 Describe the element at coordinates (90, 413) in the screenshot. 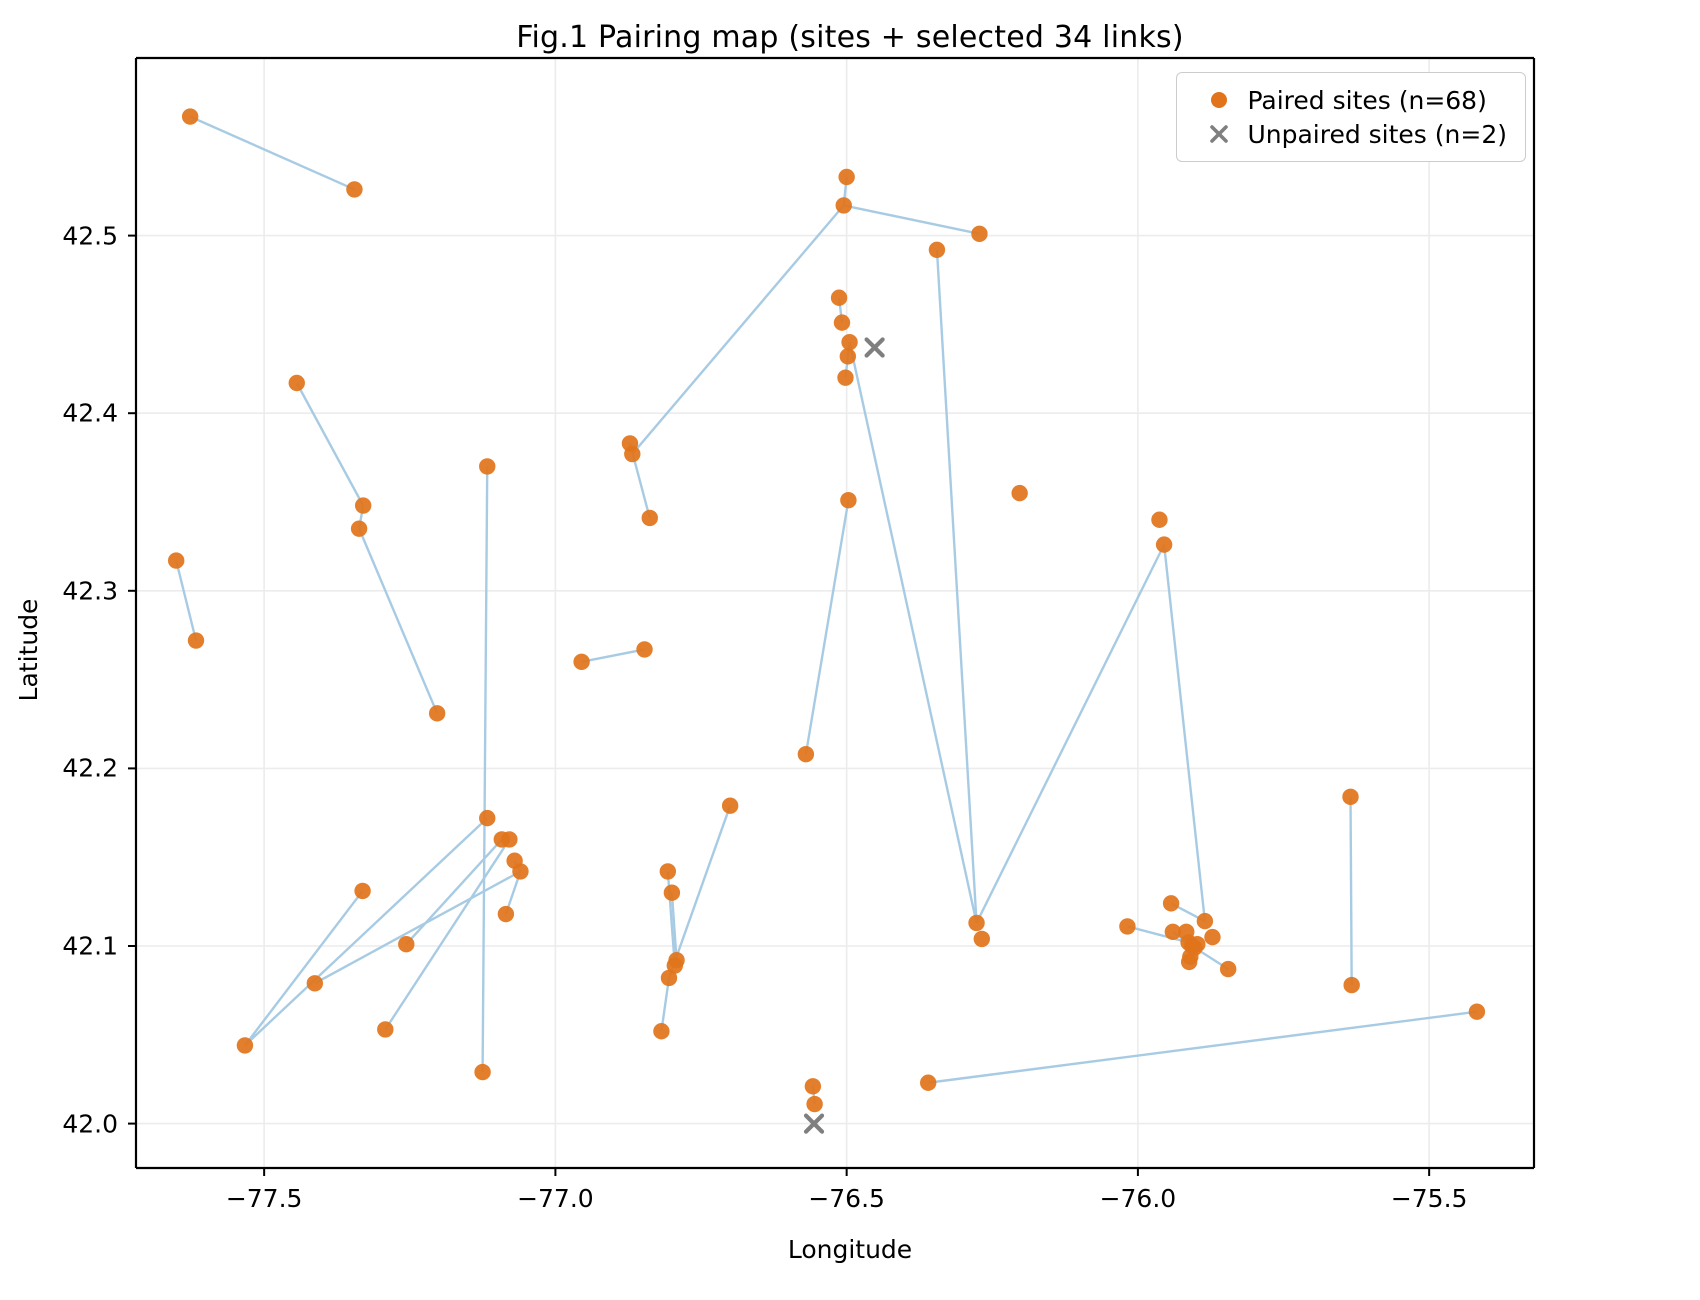

I see `y-tick-label: 42.4` at that location.